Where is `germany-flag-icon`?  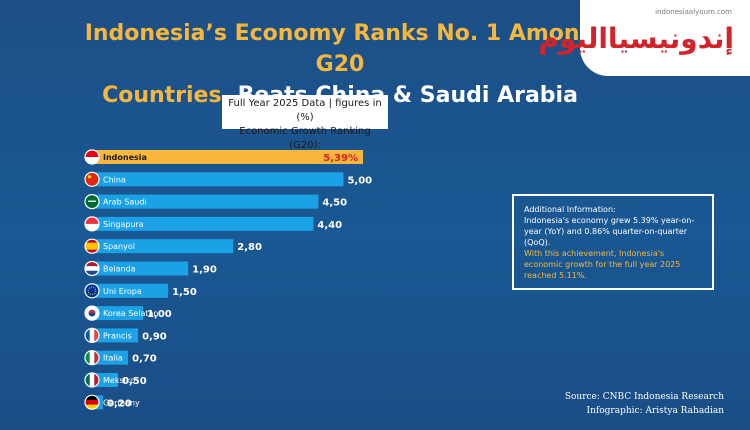 germany-flag-icon is located at coordinates (92, 402).